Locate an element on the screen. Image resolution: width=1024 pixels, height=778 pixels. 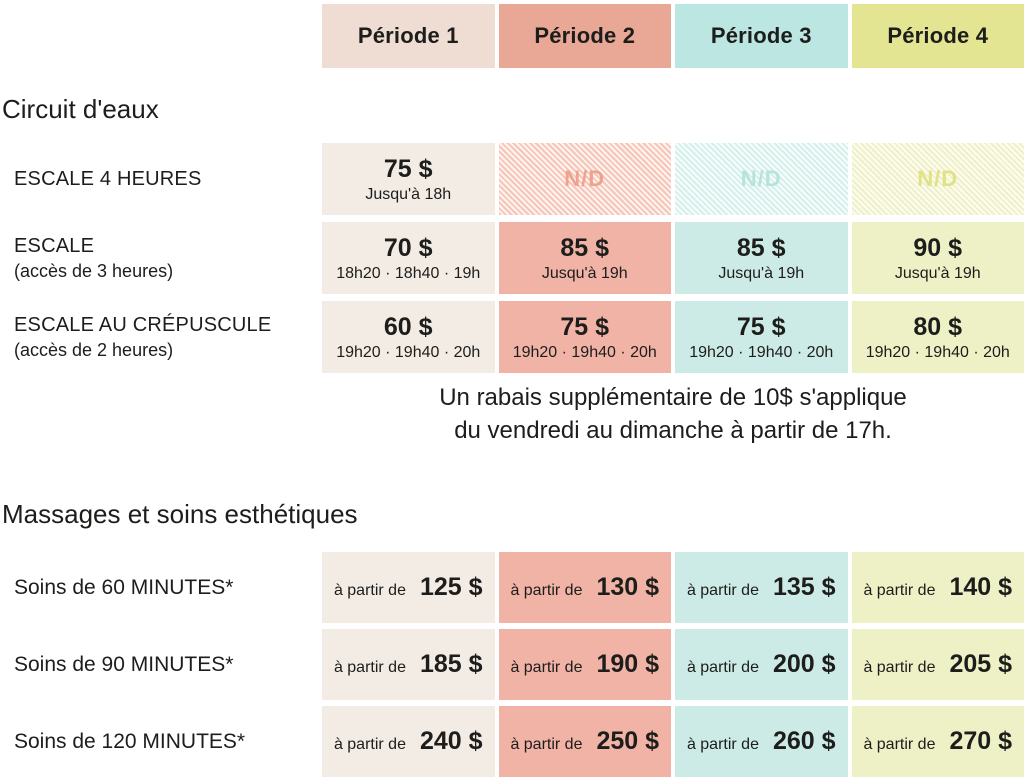
row-label: ESCALE AU CRÉPUSCULE (accès de 2 heures) is located at coordinates (159, 337).